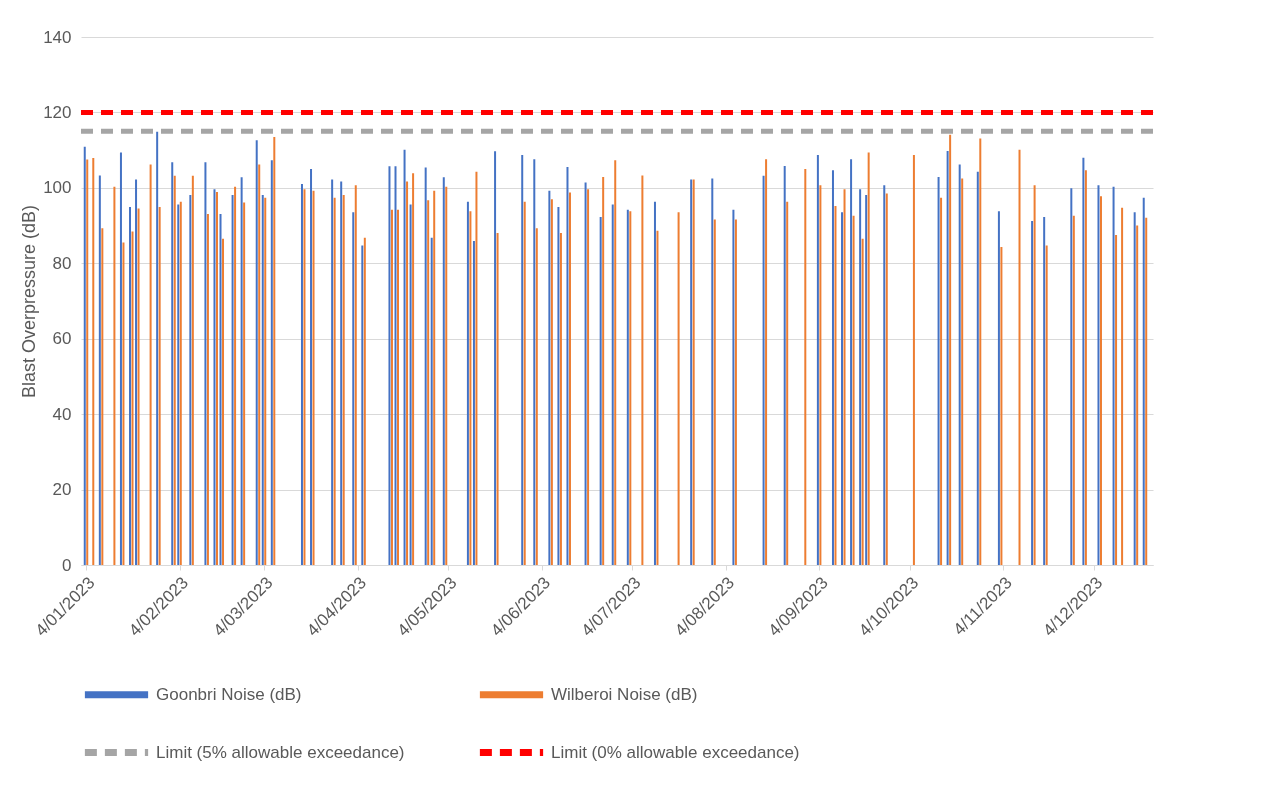 Image resolution: width=1268 pixels, height=804 pixels. I want to click on y-axis-title: Blast Overpressure (dB), so click(29, 301).